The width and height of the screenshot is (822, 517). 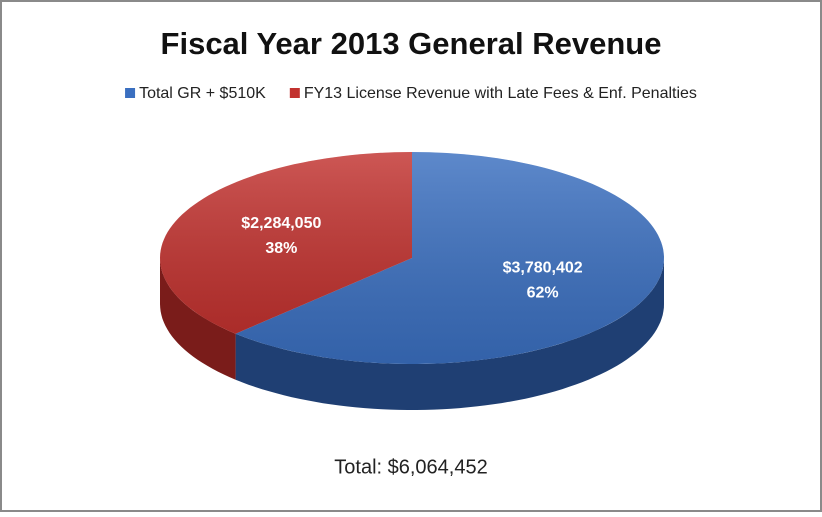 I want to click on legend-label: Total GR + $510K, so click(x=202, y=93).